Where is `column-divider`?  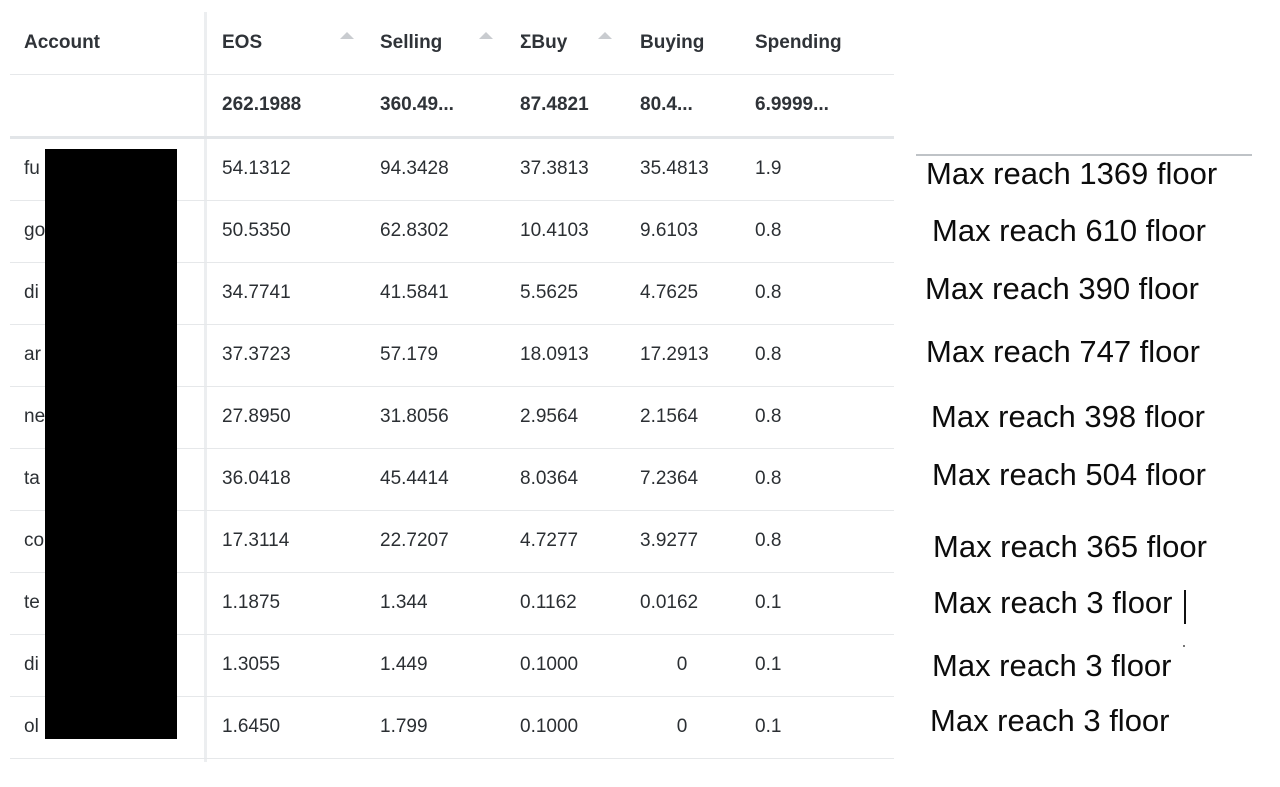 column-divider is located at coordinates (205, 387).